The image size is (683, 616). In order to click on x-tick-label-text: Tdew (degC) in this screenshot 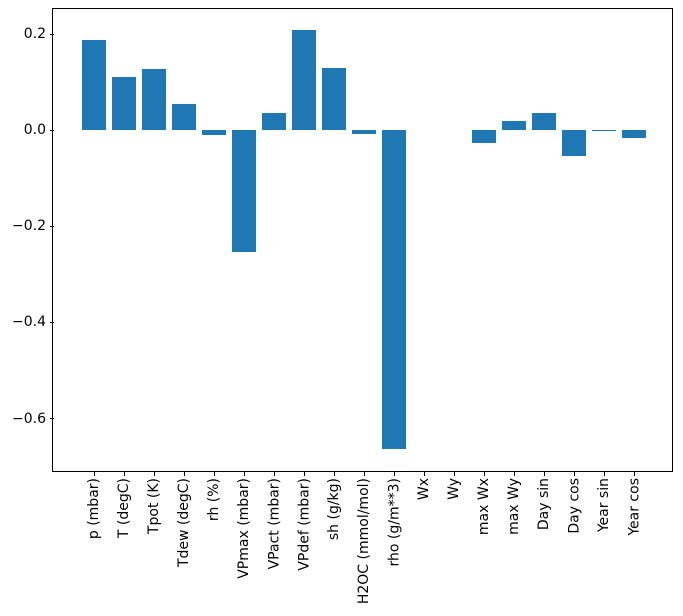, I will do `click(184, 523)`.